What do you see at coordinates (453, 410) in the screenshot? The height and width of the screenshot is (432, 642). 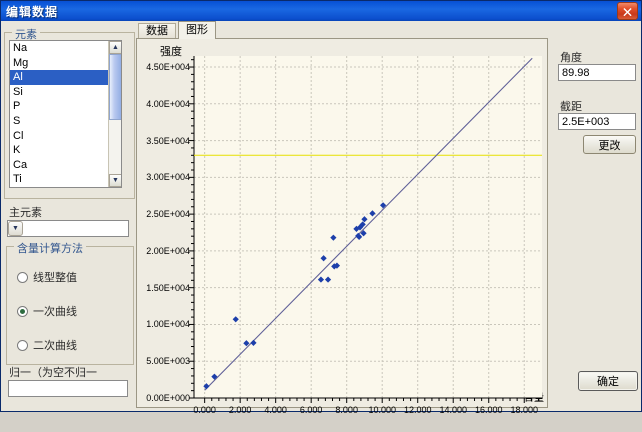 I see `x-tick-label: 14.000` at bounding box center [453, 410].